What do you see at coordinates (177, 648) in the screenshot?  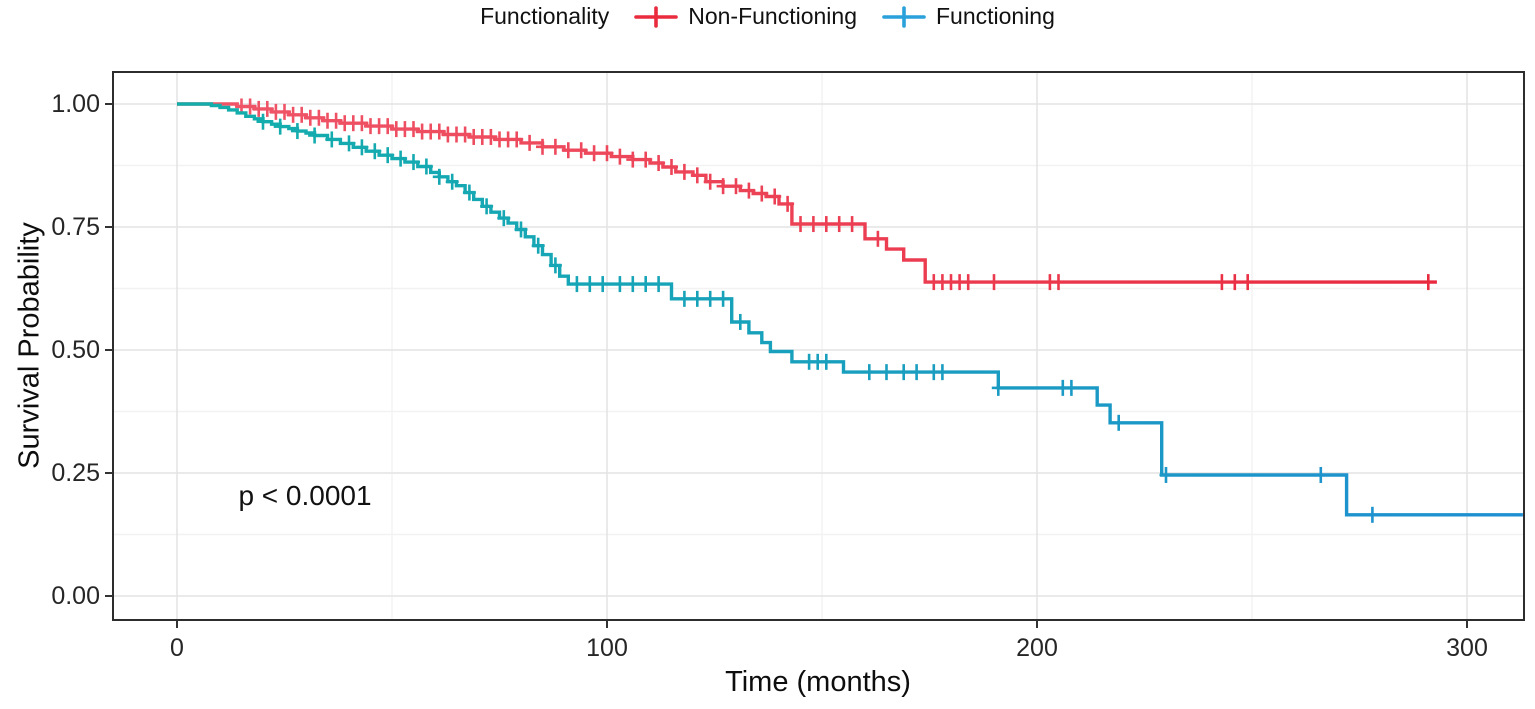 I see `x-tick-label: 0` at bounding box center [177, 648].